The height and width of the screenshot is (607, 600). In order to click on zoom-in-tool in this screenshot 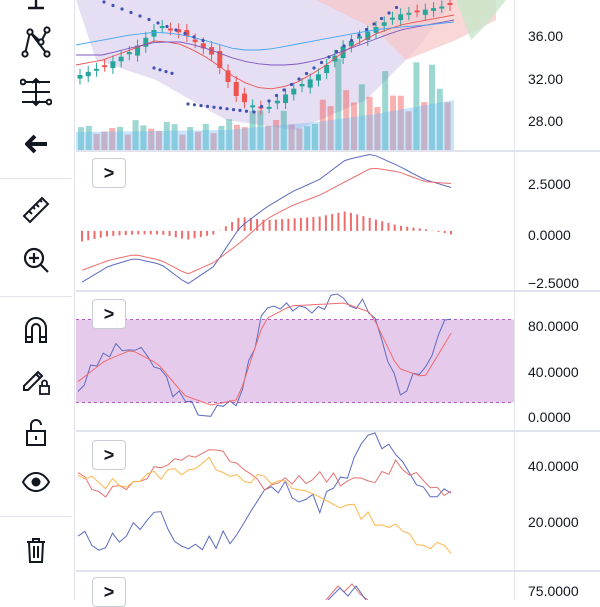, I will do `click(36, 260)`.